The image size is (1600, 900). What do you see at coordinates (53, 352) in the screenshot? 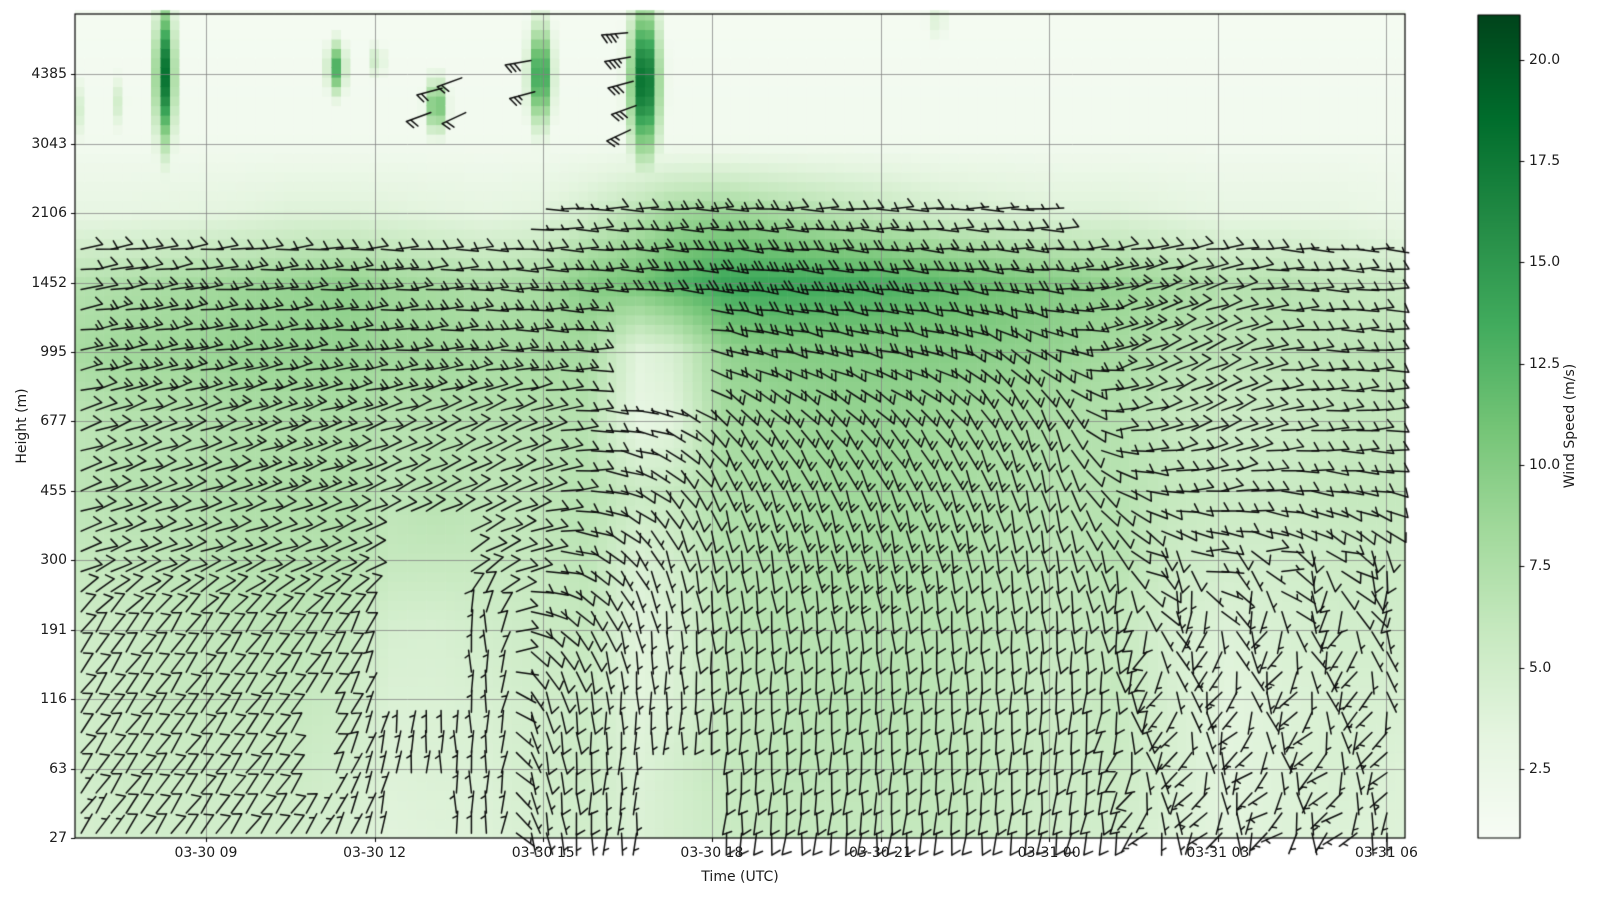
I see `y-tick-label: 995` at bounding box center [53, 352].